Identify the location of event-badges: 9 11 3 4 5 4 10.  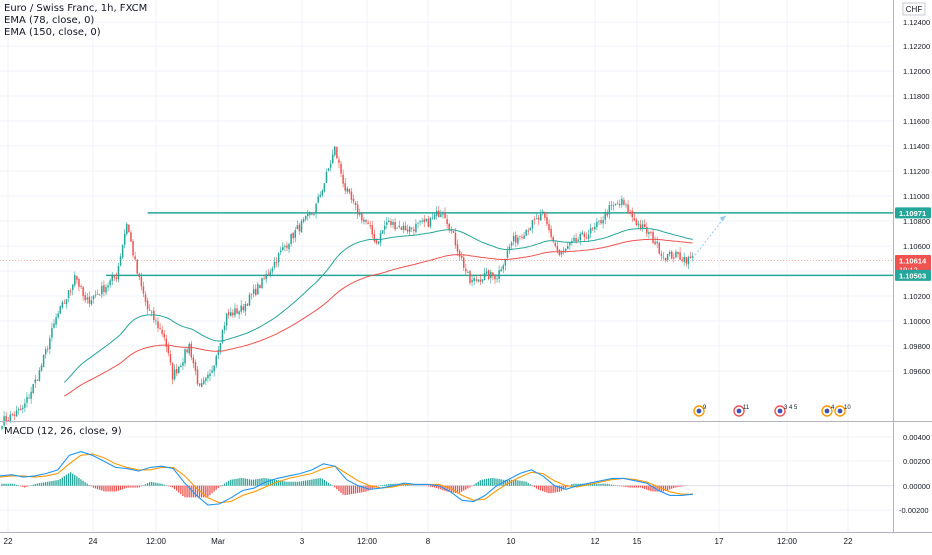
(772, 411).